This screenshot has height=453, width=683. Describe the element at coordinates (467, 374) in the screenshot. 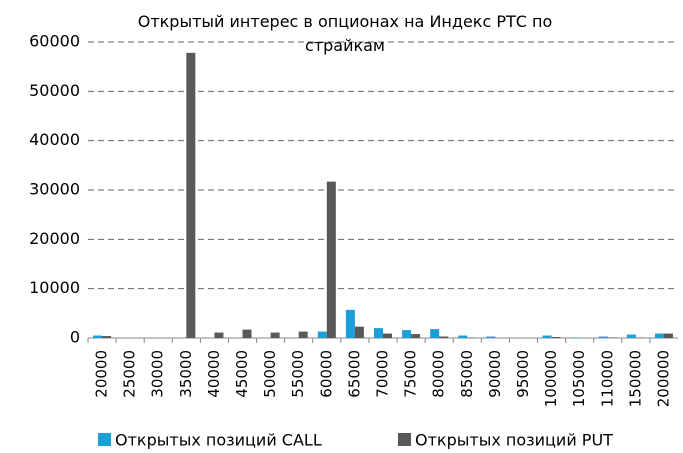

I see `x-tick-label: 85000` at that location.